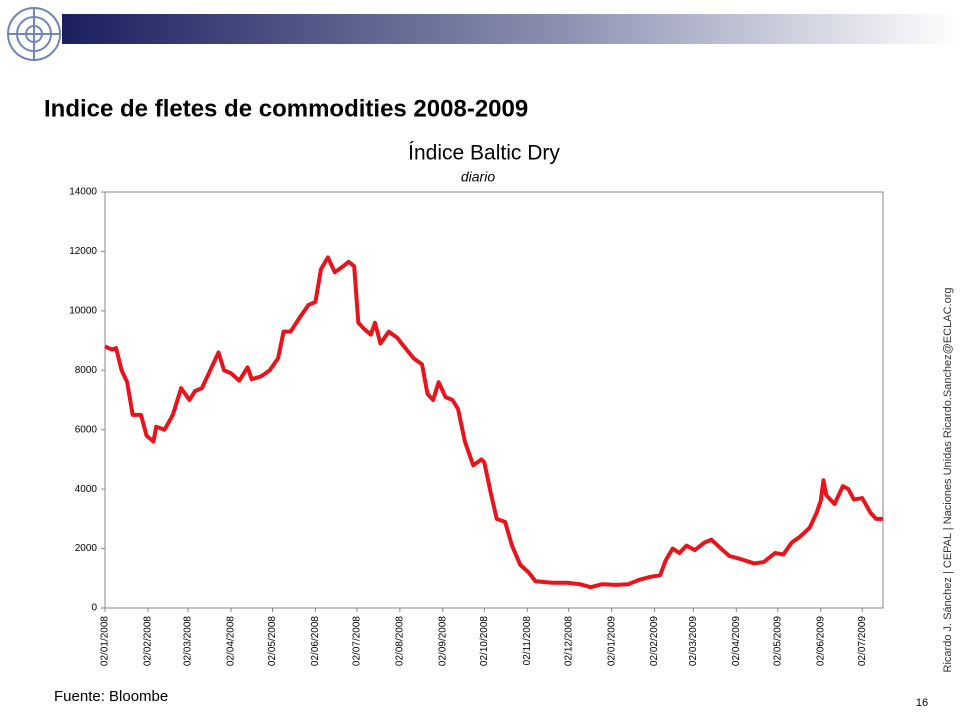 Image resolution: width=960 pixels, height=725 pixels. What do you see at coordinates (693, 641) in the screenshot?
I see `x-tick-label: 02/03/2009` at bounding box center [693, 641].